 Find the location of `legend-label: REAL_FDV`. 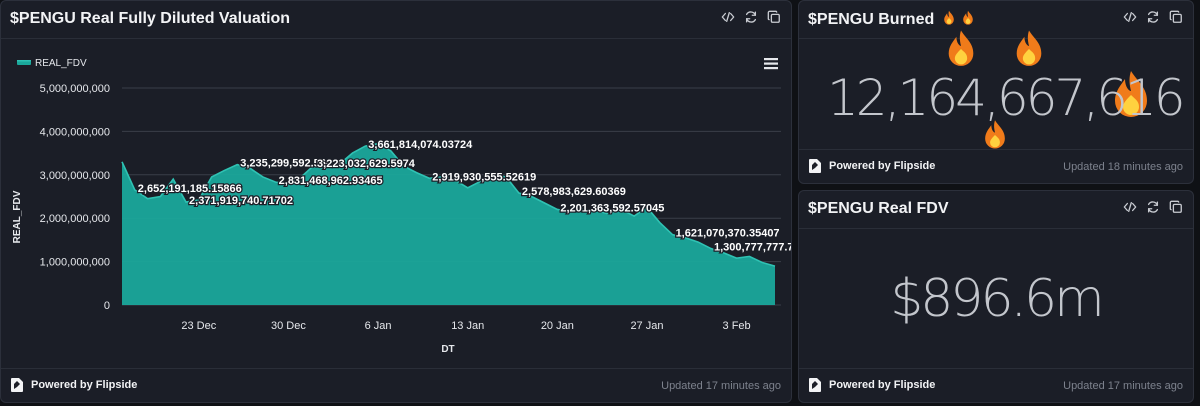

legend-label: REAL_FDV is located at coordinates (61, 63).